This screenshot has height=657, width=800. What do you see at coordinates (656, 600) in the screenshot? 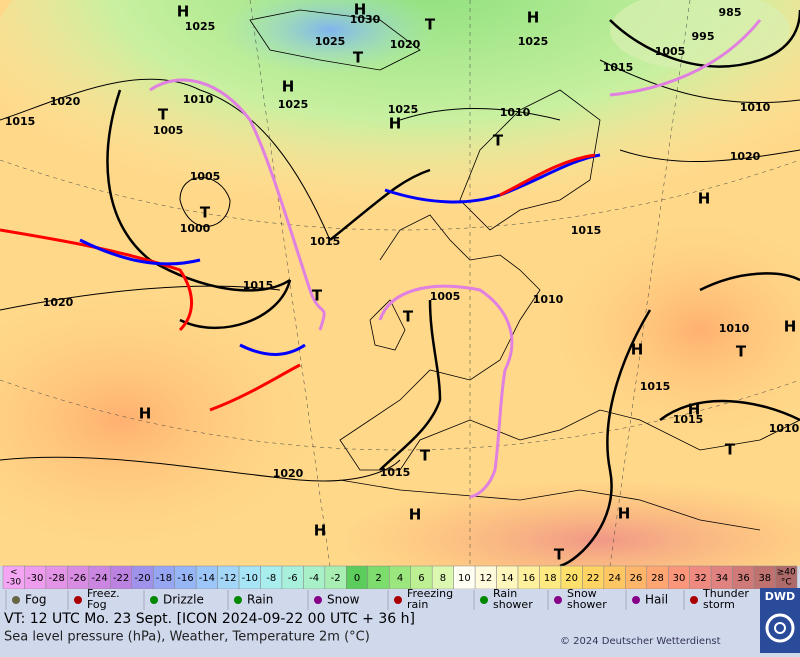
I see `legend-label: Hail` at bounding box center [656, 600].